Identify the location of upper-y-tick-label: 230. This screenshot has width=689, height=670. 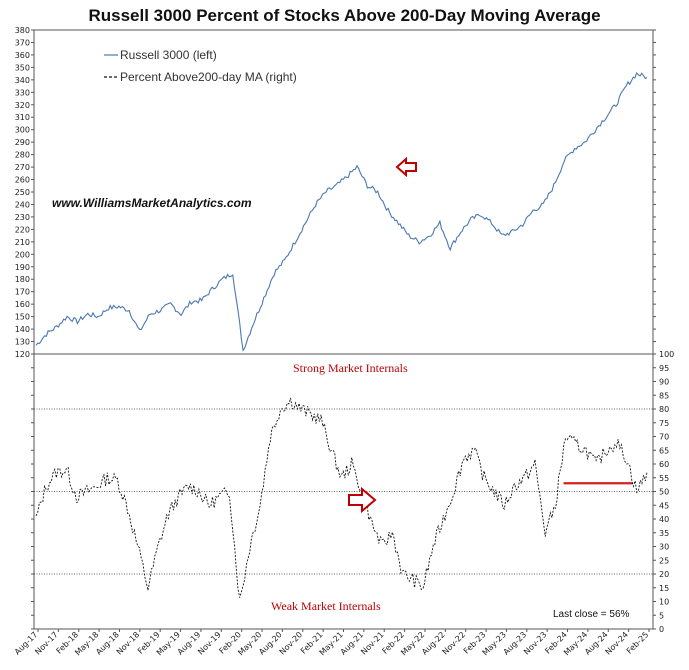
(22, 217).